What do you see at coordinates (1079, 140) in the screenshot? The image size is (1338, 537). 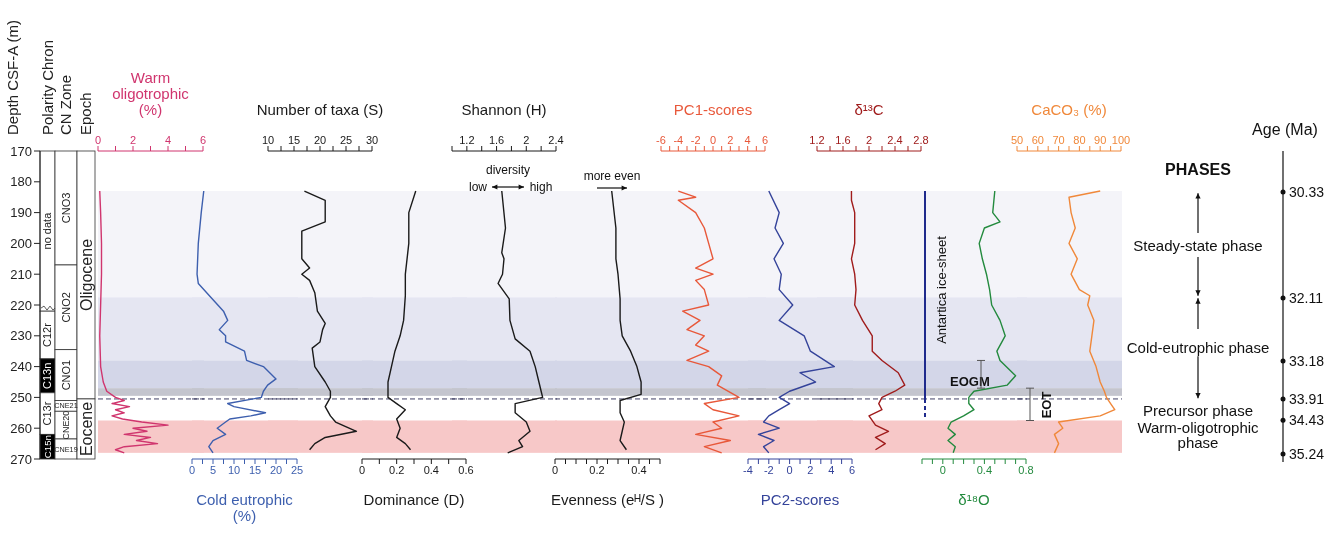 I see `x-tick-label: 80` at bounding box center [1079, 140].